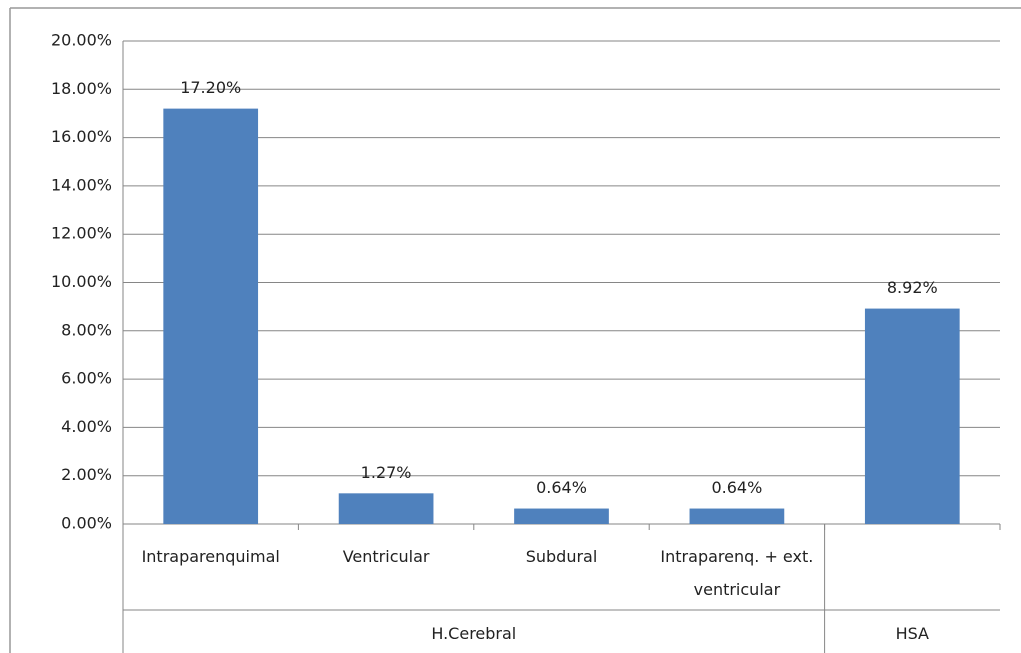 This screenshot has width=1021, height=653. What do you see at coordinates (86, 474) in the screenshot?
I see `y-tick-label: 2.00%` at bounding box center [86, 474].